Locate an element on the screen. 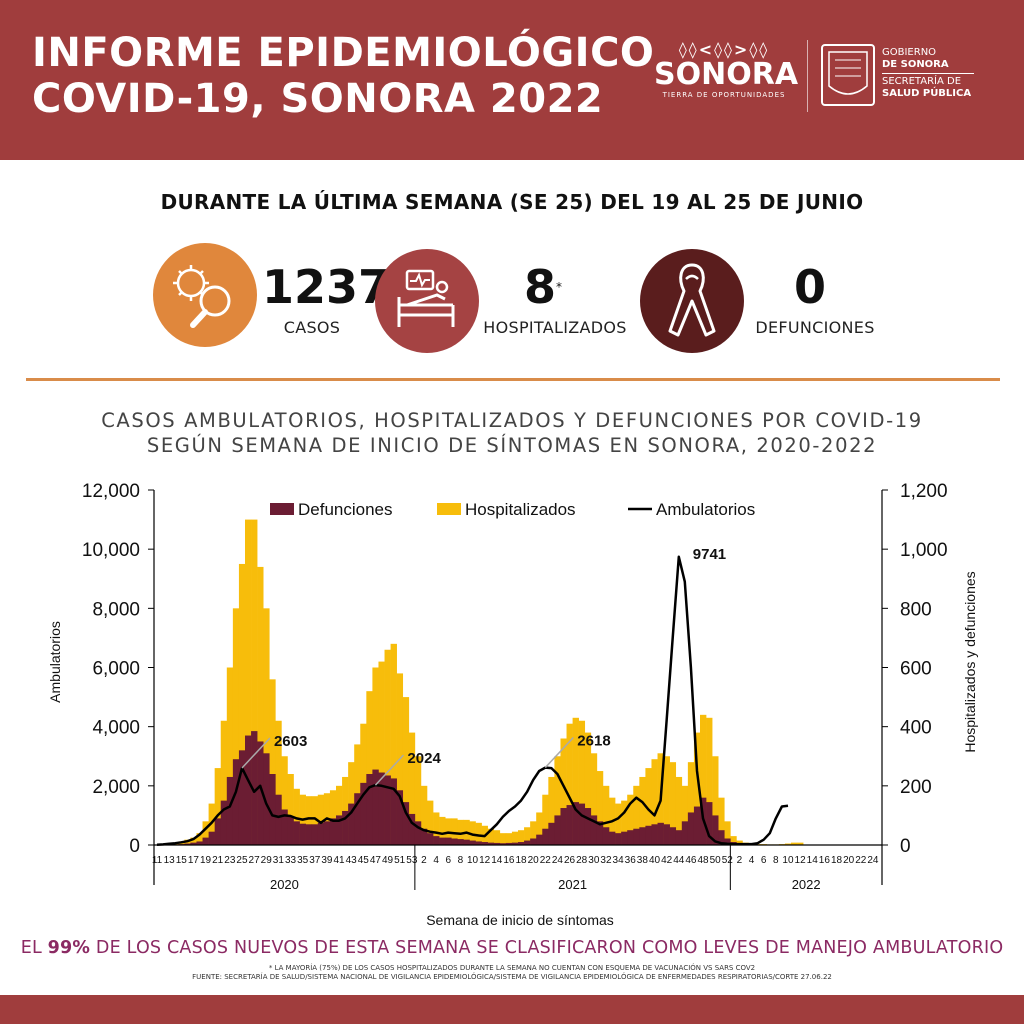  sonora-logo-name: SONORA is located at coordinates (726, 74).